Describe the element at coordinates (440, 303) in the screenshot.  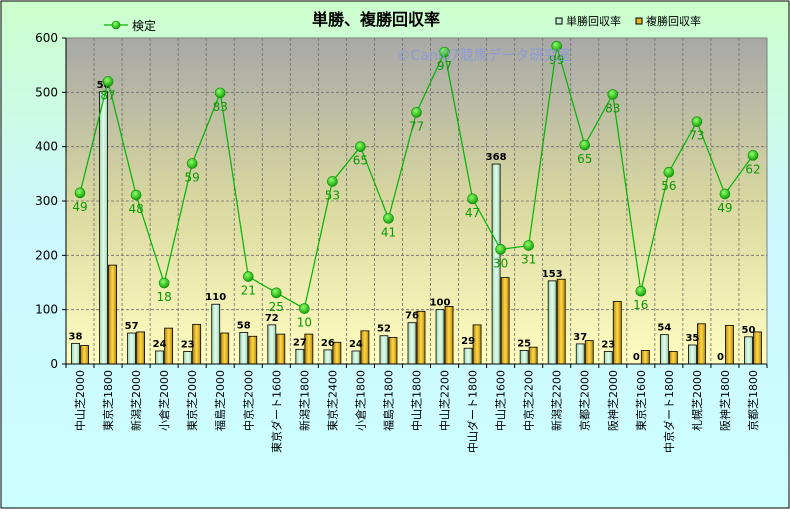
I see `bar-value-label: 100` at that location.